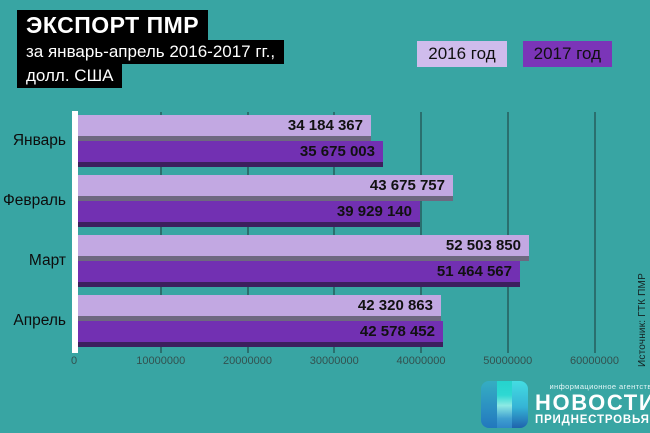 The width and height of the screenshot is (650, 433). I want to click on x-axis-tick-label: 40000000, so click(421, 361).